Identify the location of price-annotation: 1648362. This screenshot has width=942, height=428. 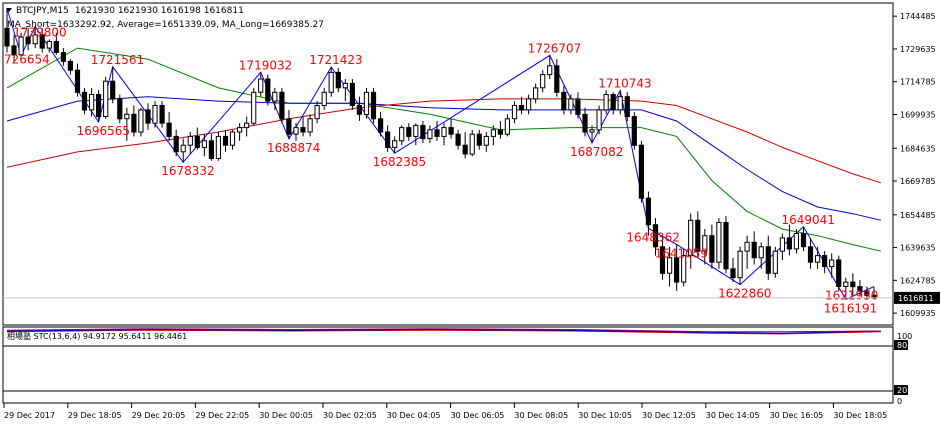
(652, 237).